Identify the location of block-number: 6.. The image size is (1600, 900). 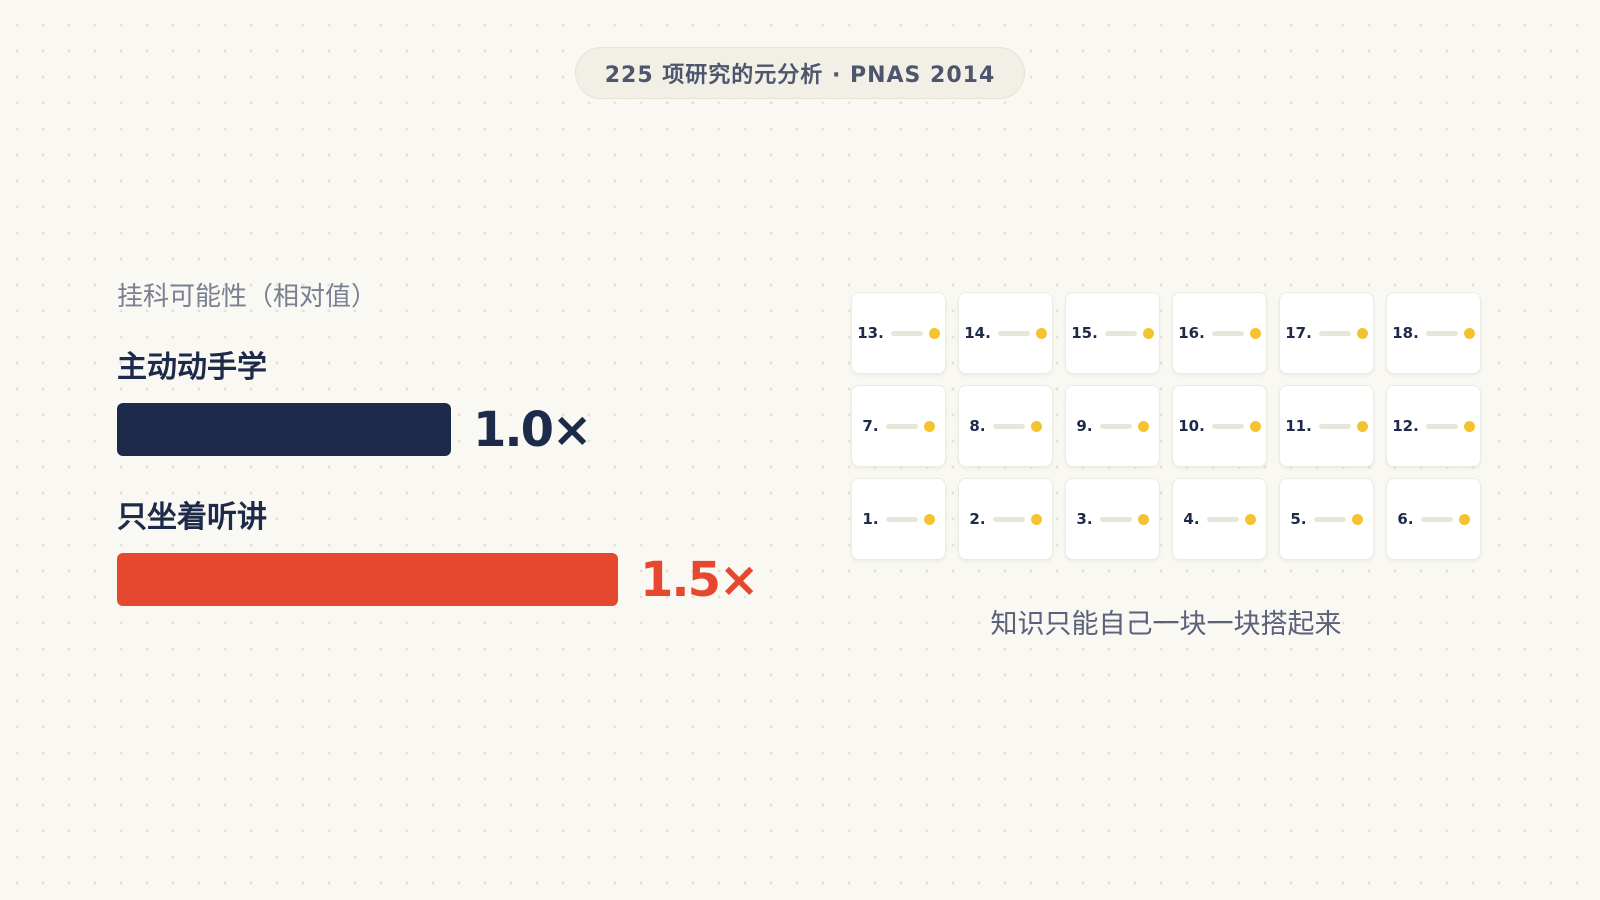
(1405, 519).